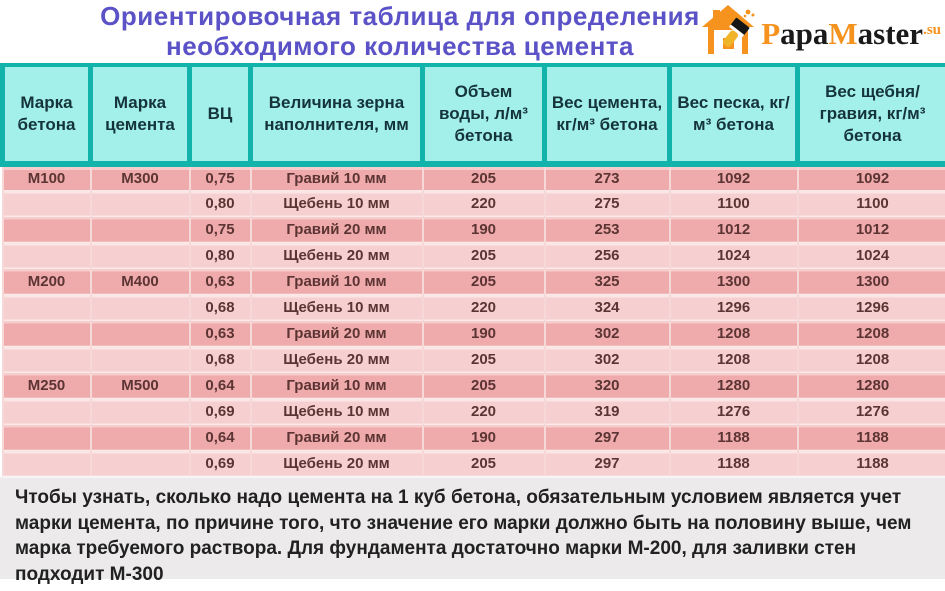  Describe the element at coordinates (140, 115) in the screenshot. I see `header-cement-grade: Марка цемента` at that location.